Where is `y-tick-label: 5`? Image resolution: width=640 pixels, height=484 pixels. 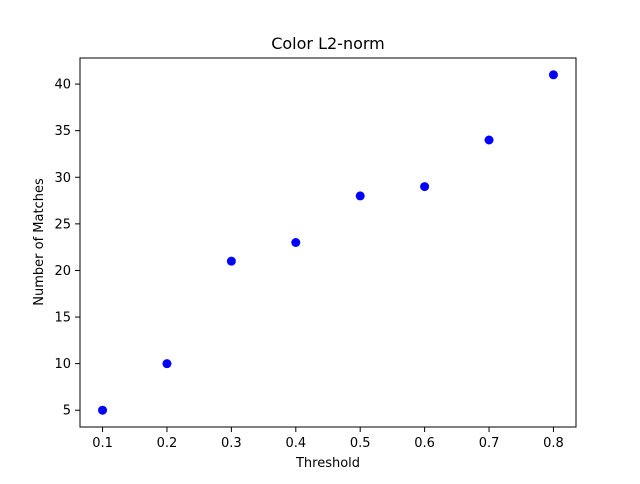 y-tick-label: 5 is located at coordinates (67, 411).